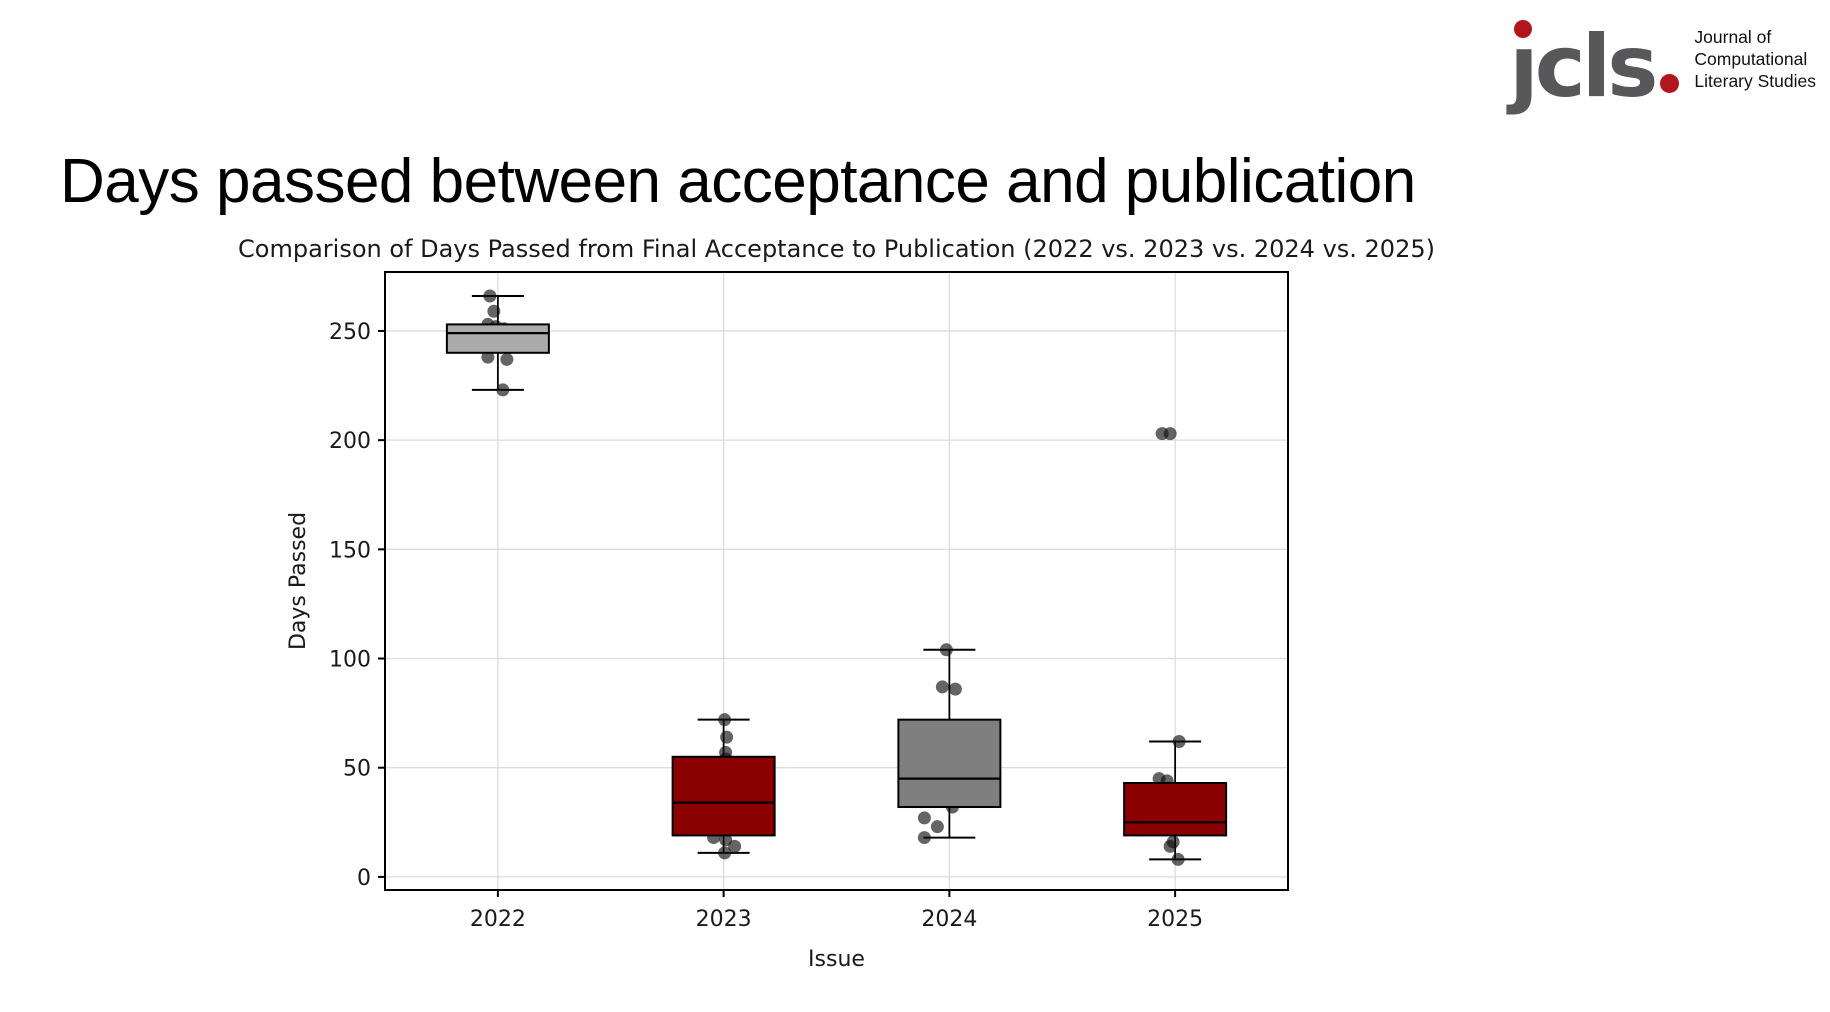 This screenshot has width=1830, height=1012. I want to click on x-tick-label: 2023, so click(724, 919).